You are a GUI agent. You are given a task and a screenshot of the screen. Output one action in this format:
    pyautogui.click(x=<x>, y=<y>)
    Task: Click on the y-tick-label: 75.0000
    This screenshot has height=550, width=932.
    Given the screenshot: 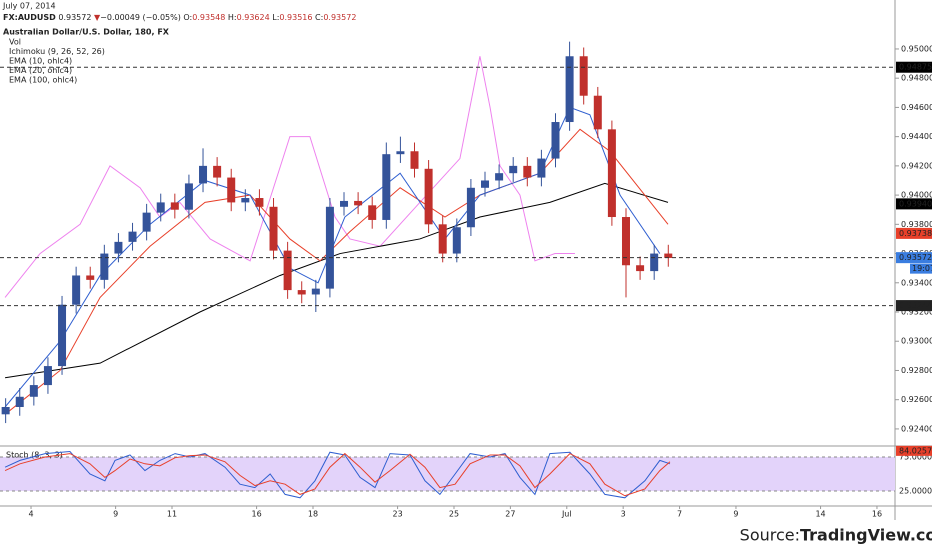 What is the action you would take?
    pyautogui.click(x=915, y=456)
    